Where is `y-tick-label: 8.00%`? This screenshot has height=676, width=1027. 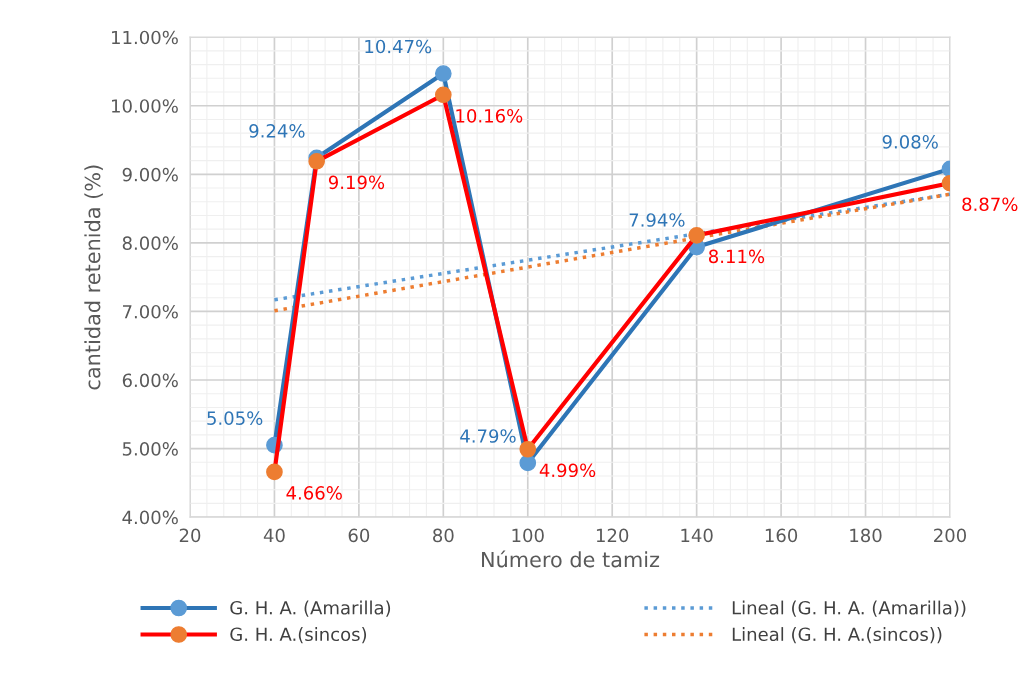 y-tick-label: 8.00% is located at coordinates (150, 243).